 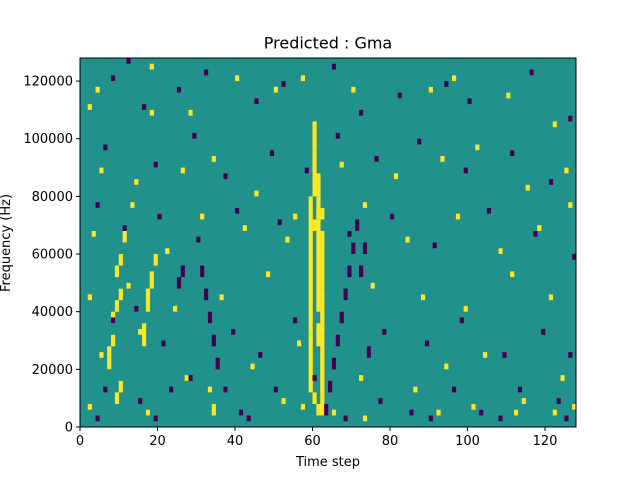 I want to click on x-tick-label-3: 60, so click(x=312, y=441).